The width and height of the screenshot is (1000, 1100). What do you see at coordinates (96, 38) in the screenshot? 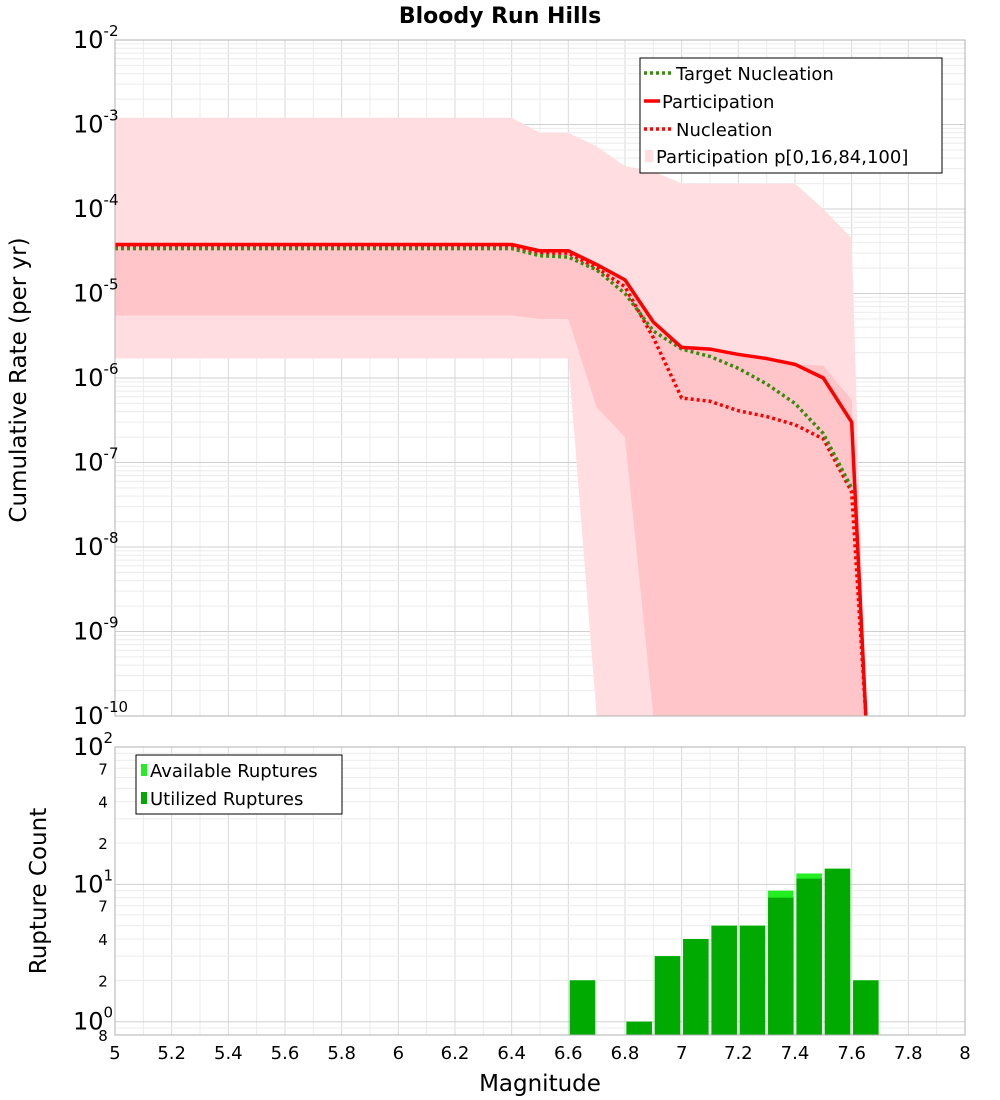
I see `rate-y-tick-label: 10⁻²` at bounding box center [96, 38].